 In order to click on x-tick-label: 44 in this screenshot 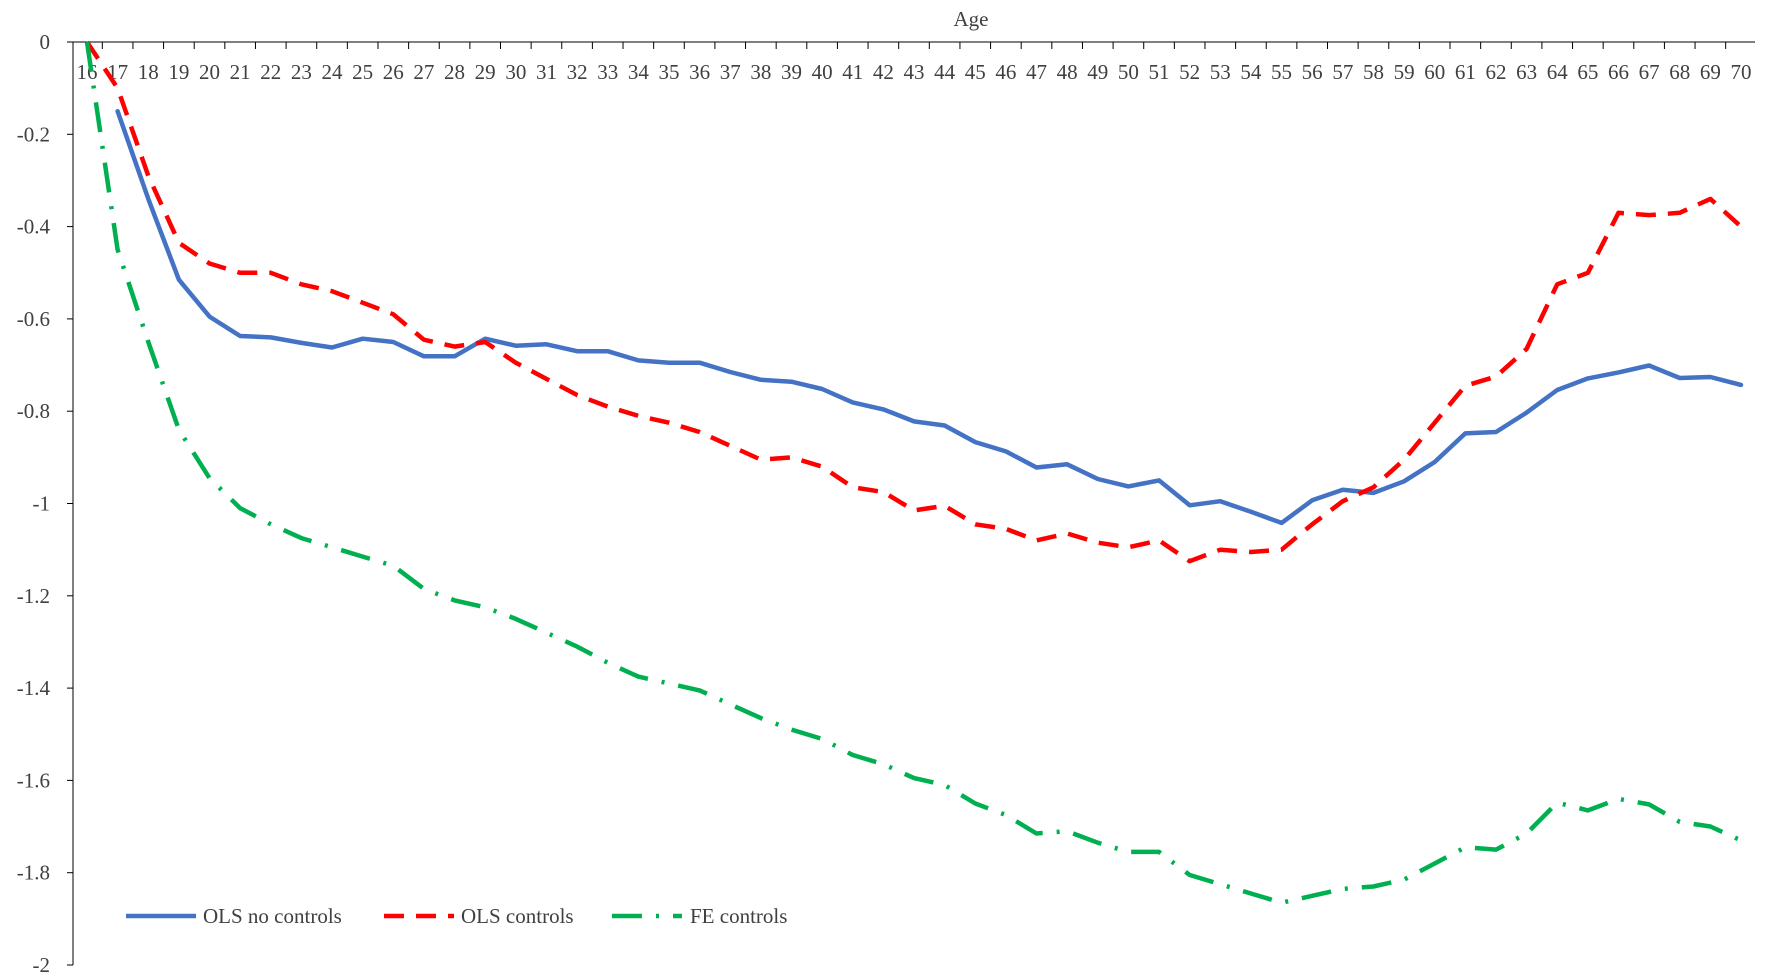, I will do `click(945, 72)`.